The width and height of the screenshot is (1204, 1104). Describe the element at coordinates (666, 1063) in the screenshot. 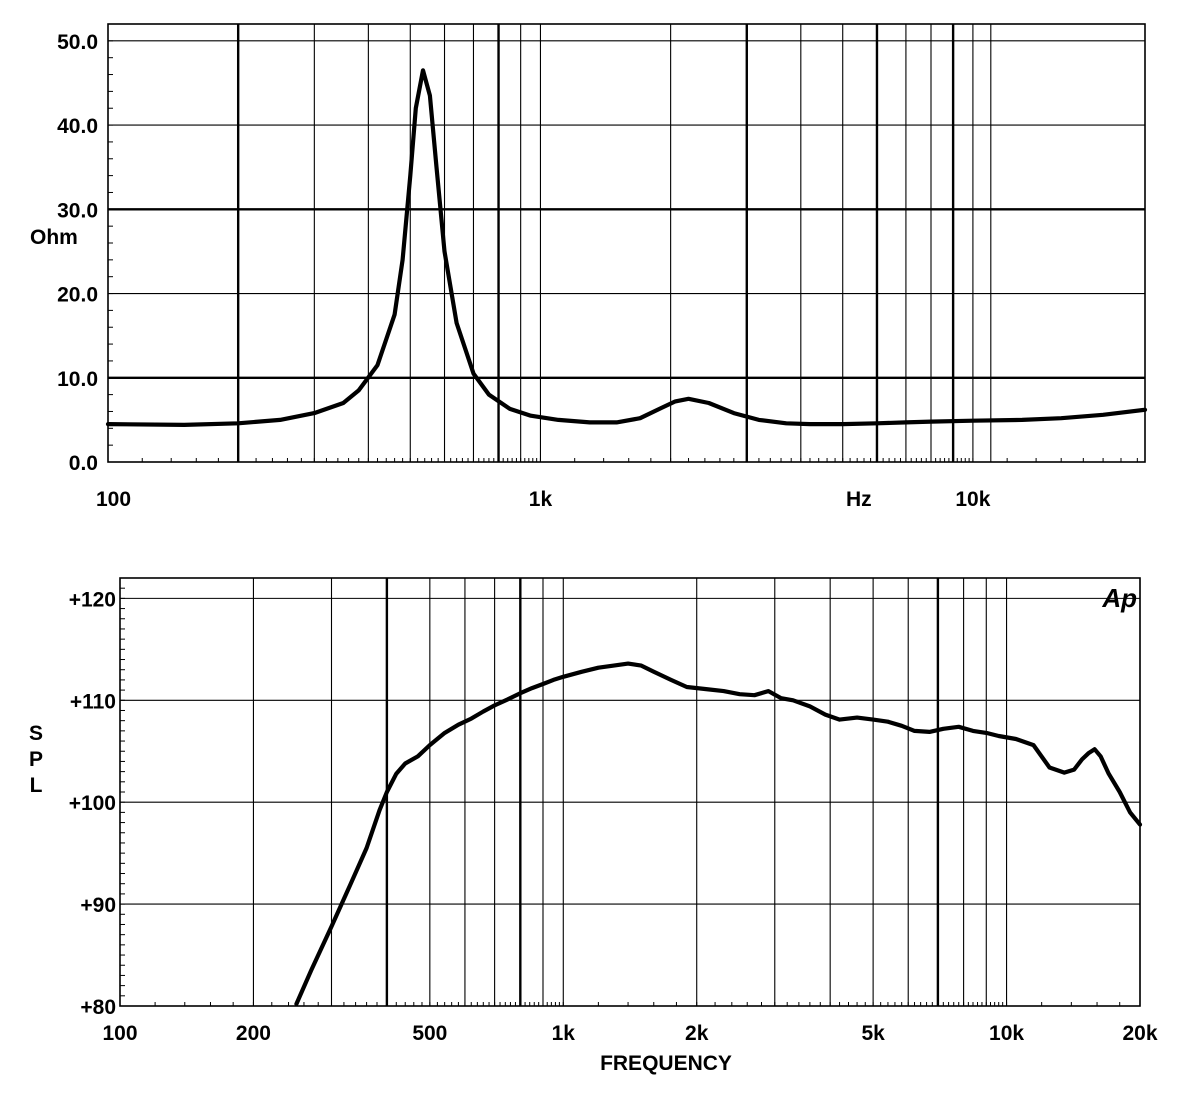

I see `spl-x-axis-label: FREQUENCY` at that location.